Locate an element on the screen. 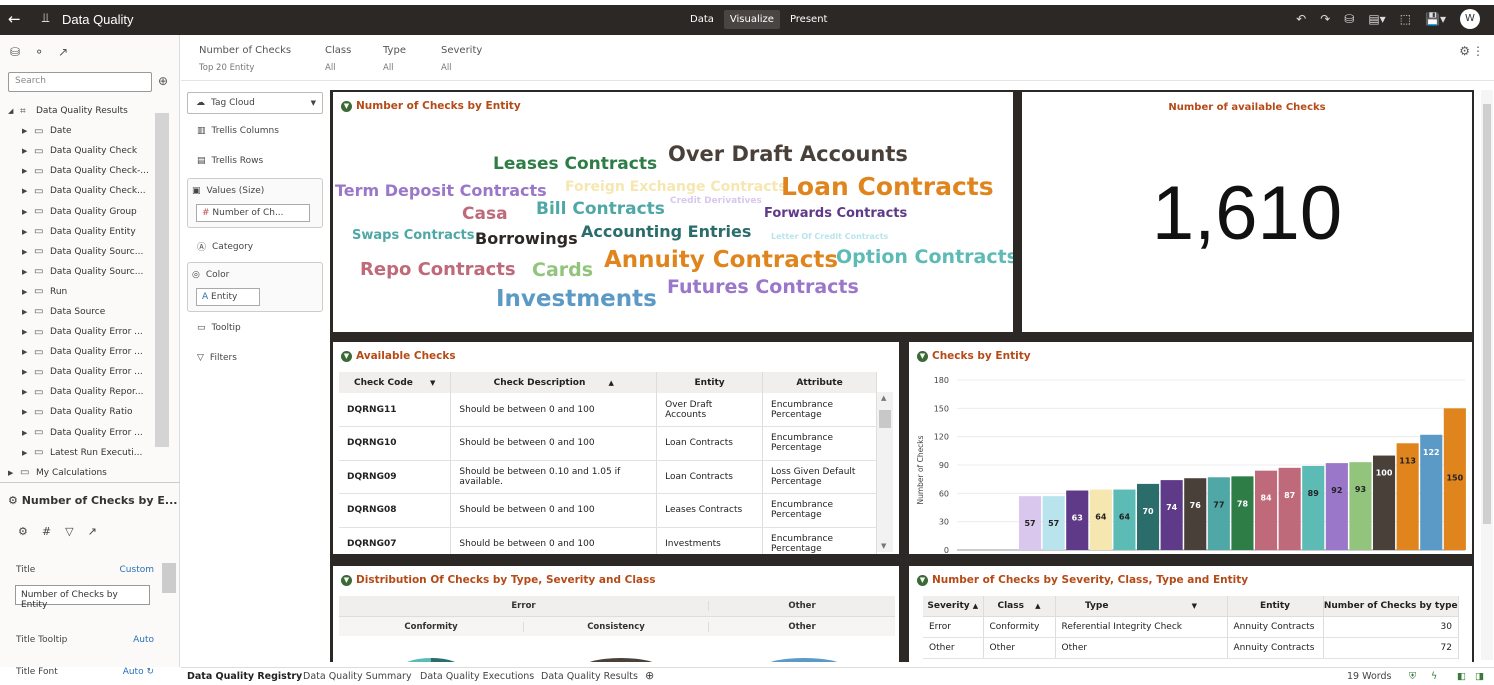 This screenshot has width=1494, height=685. properties-menu-icon: ▤▾ is located at coordinates (1377, 19).